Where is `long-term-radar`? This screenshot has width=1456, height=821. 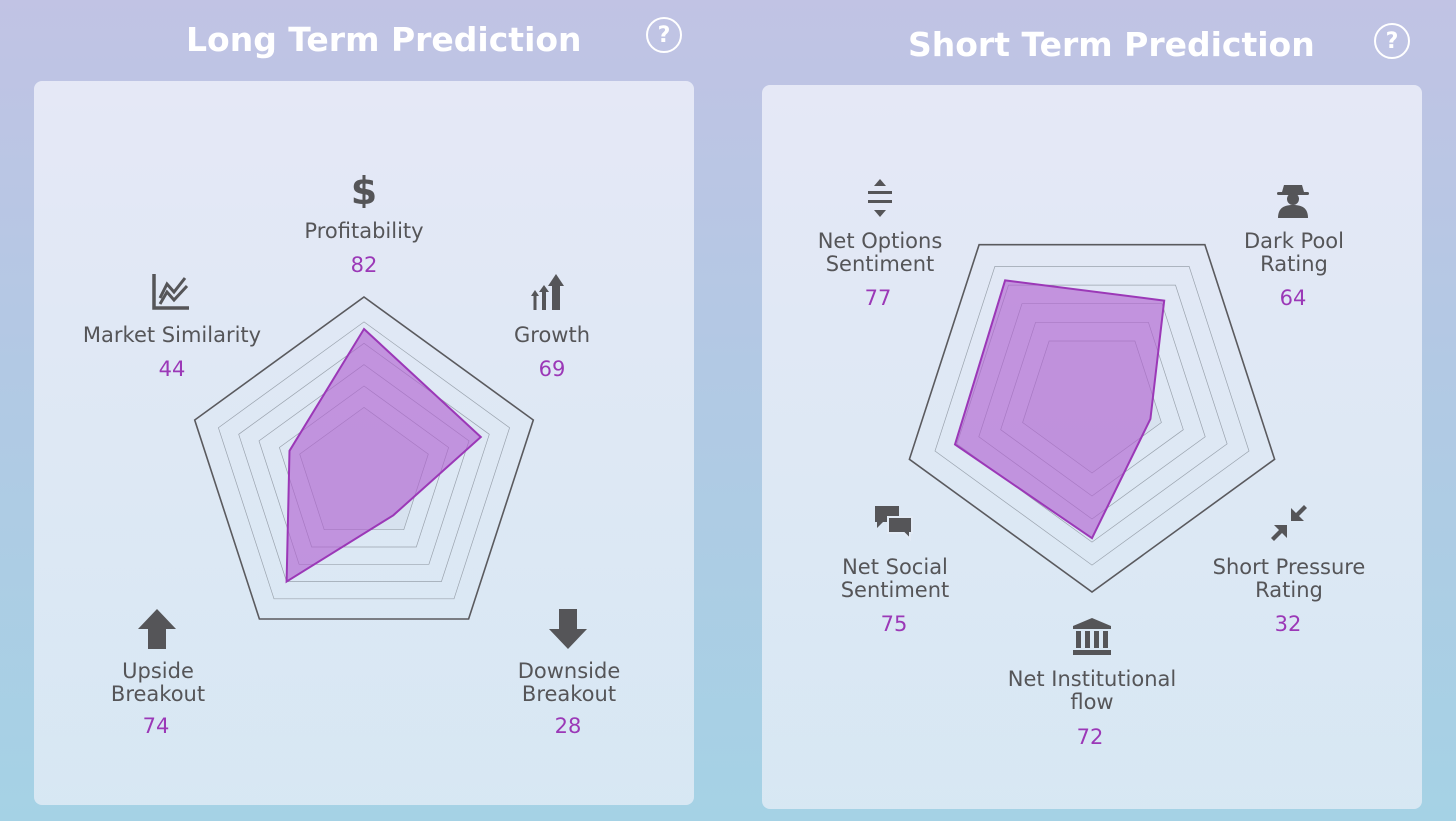
long-term-radar is located at coordinates (364, 458).